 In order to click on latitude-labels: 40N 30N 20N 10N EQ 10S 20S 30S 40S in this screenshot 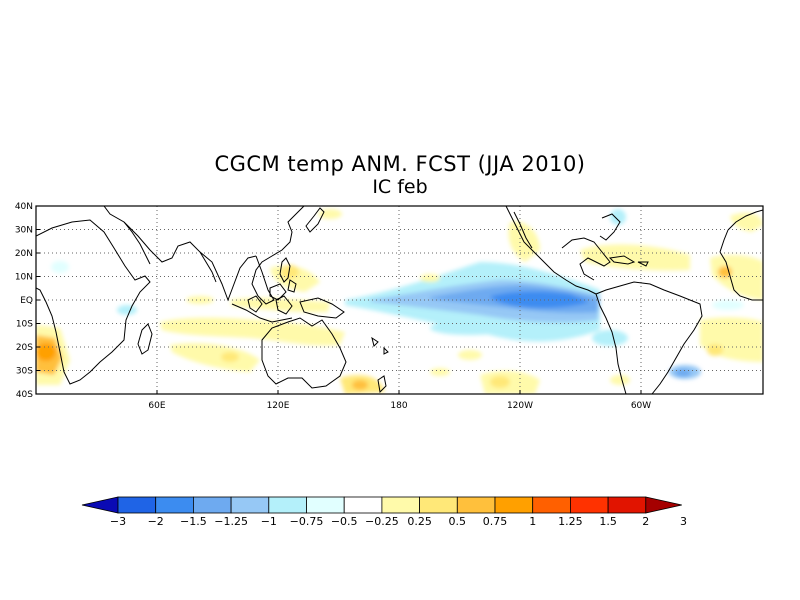, I will do `click(24, 301)`.